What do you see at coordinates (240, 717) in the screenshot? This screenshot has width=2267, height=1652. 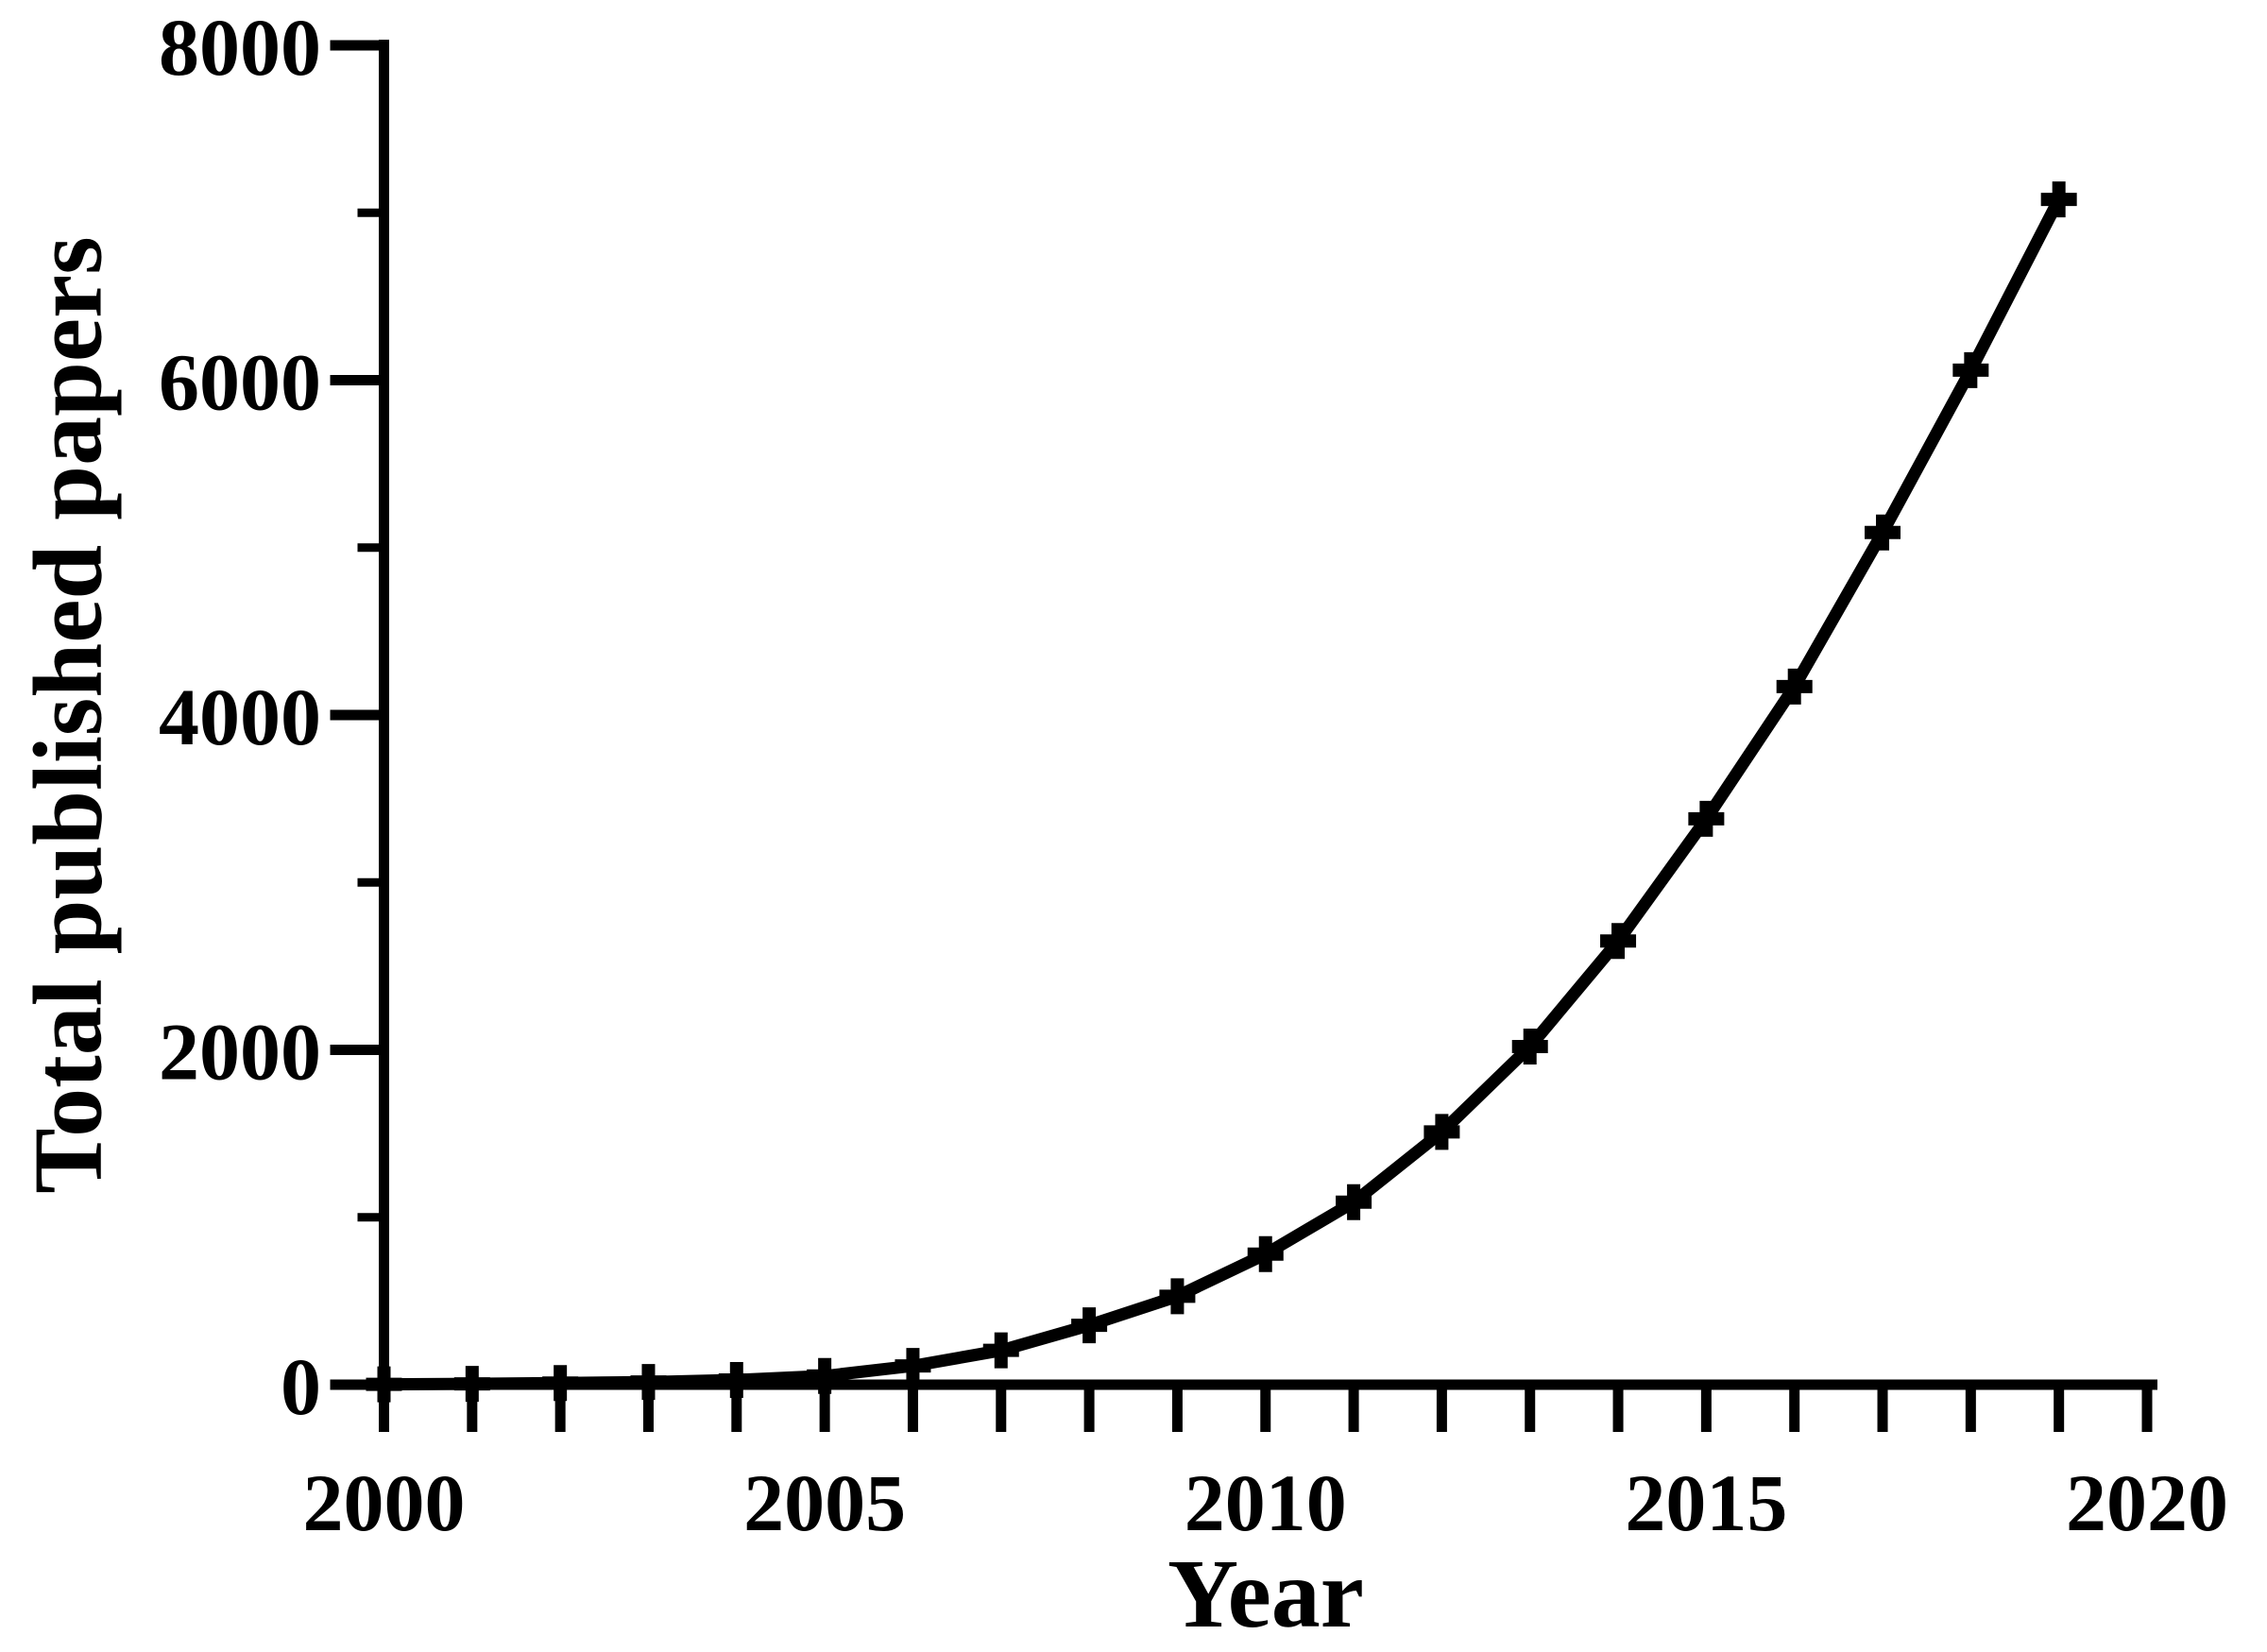 I see `y-tick-label: 4000` at bounding box center [240, 717].